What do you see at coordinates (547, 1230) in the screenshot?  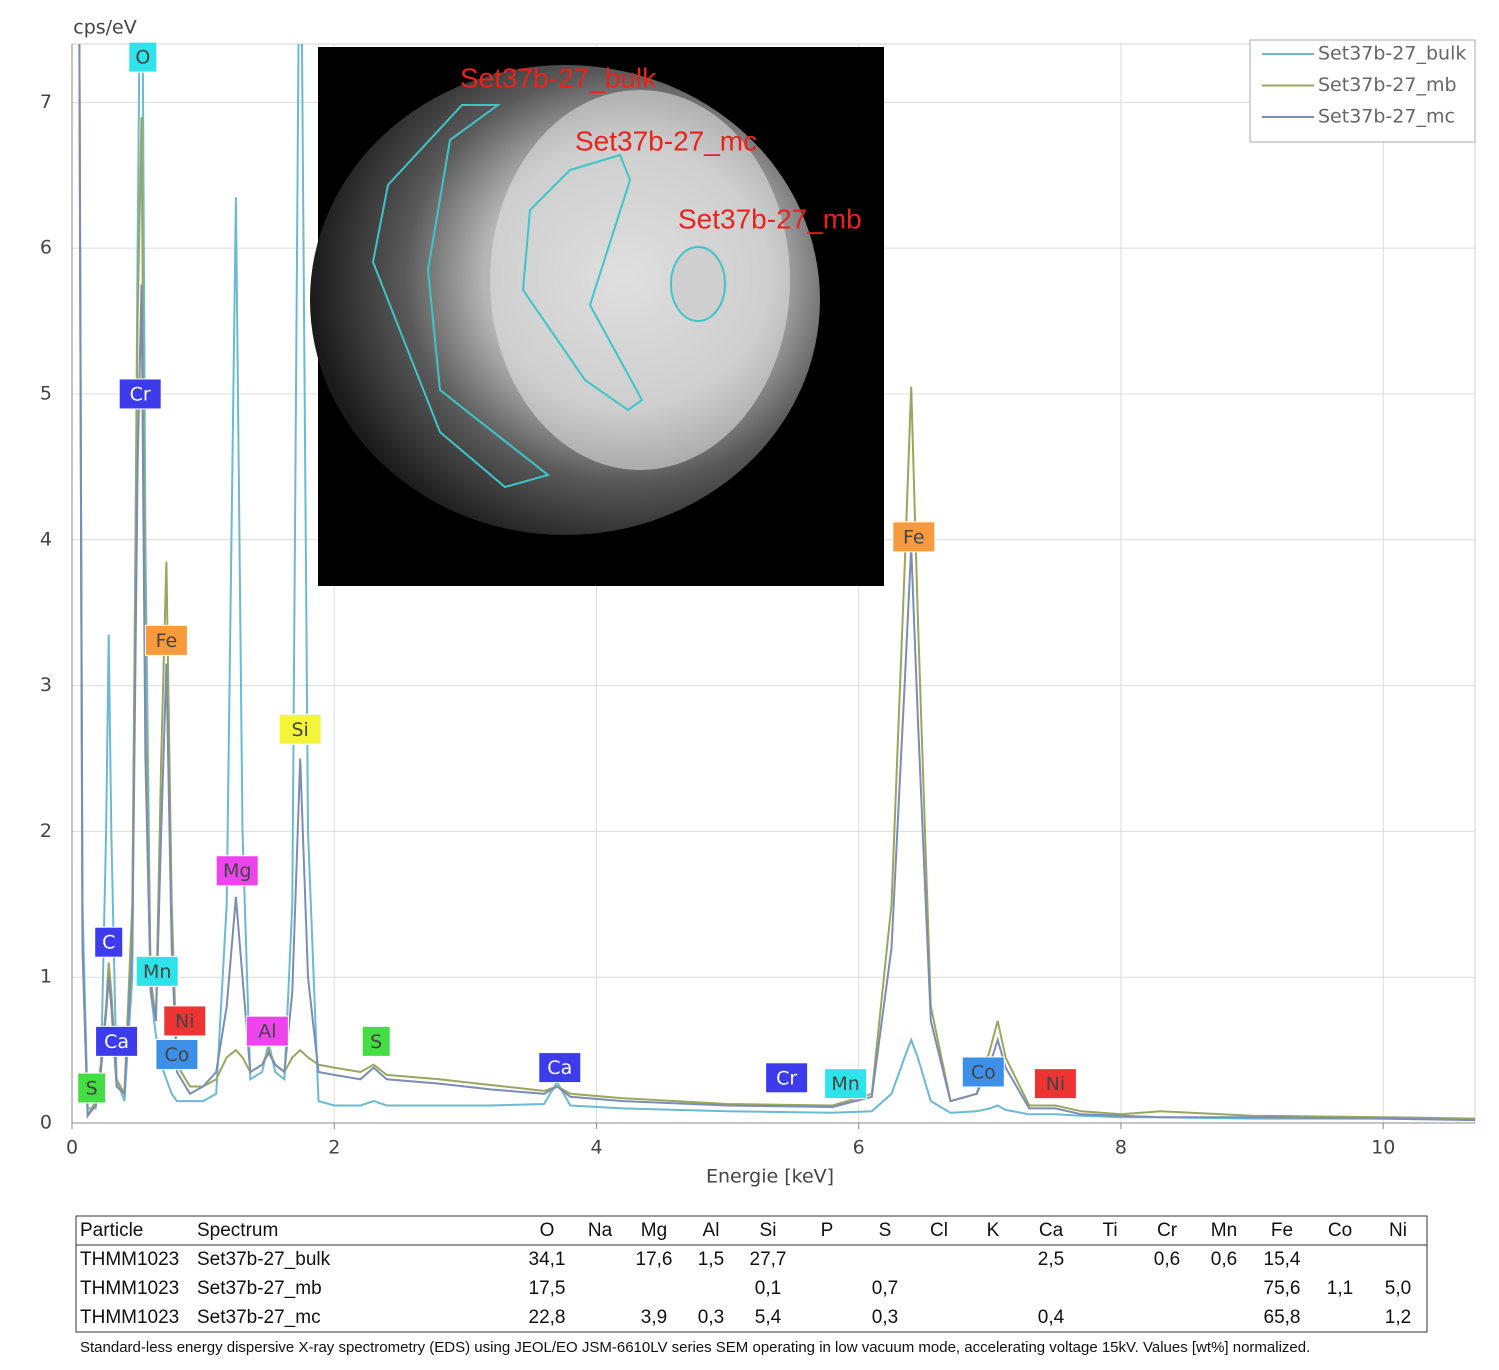 I see `table-header-cell: O` at bounding box center [547, 1230].